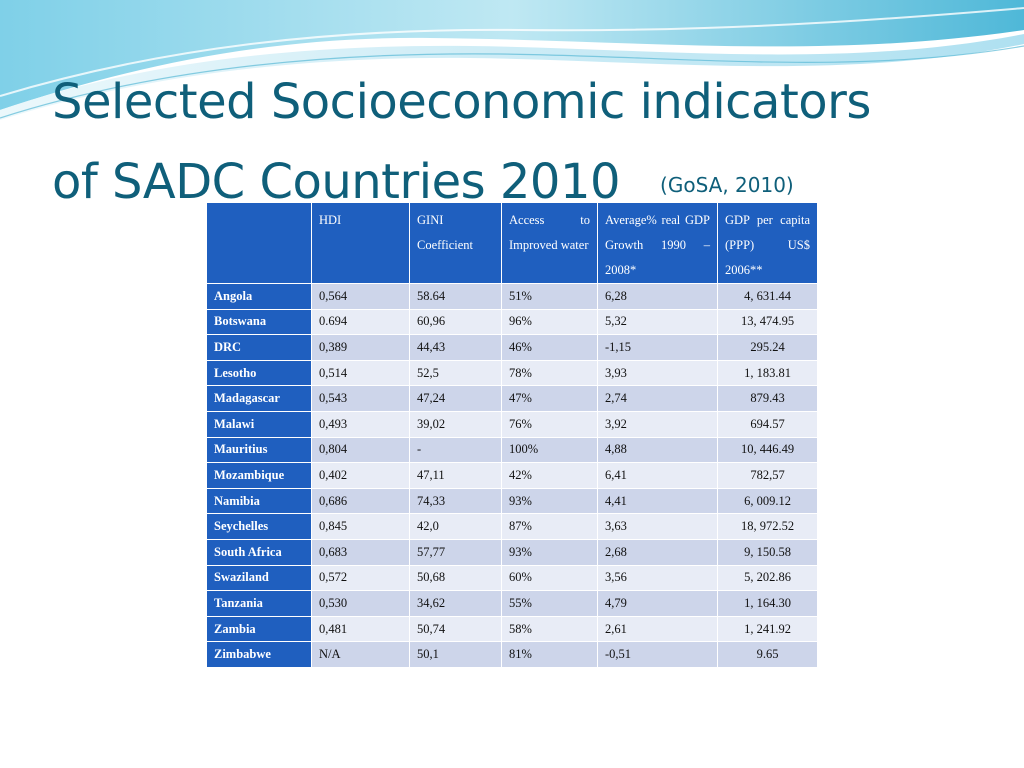 The image size is (1024, 768). I want to click on gini-cell: 34,62, so click(455, 603).